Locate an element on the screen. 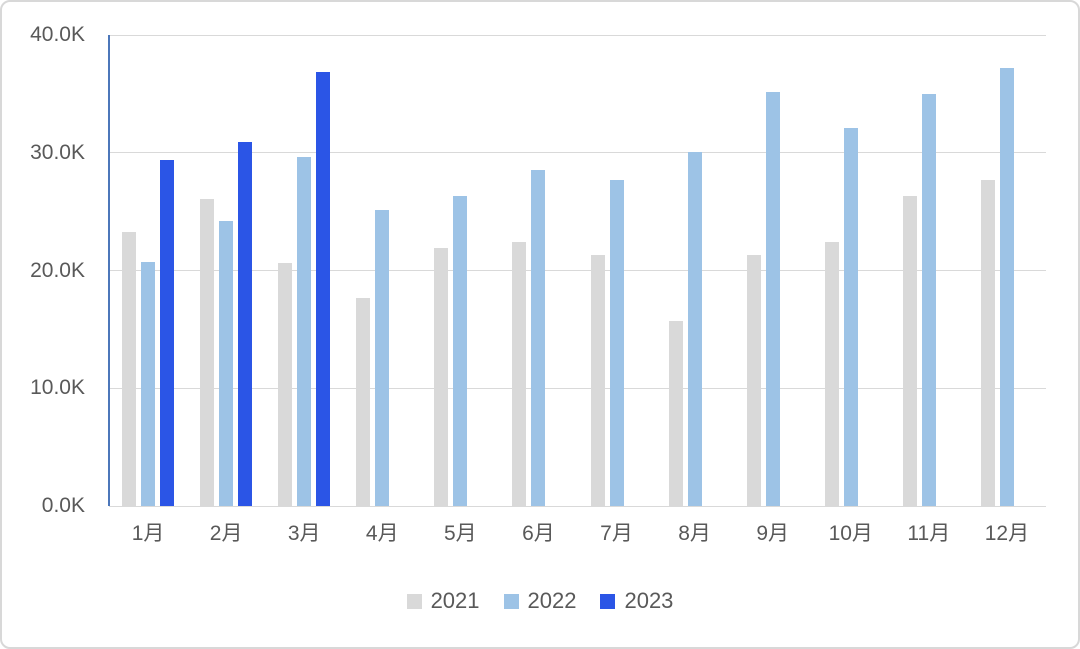  bar-group-8月 is located at coordinates (695, 270).